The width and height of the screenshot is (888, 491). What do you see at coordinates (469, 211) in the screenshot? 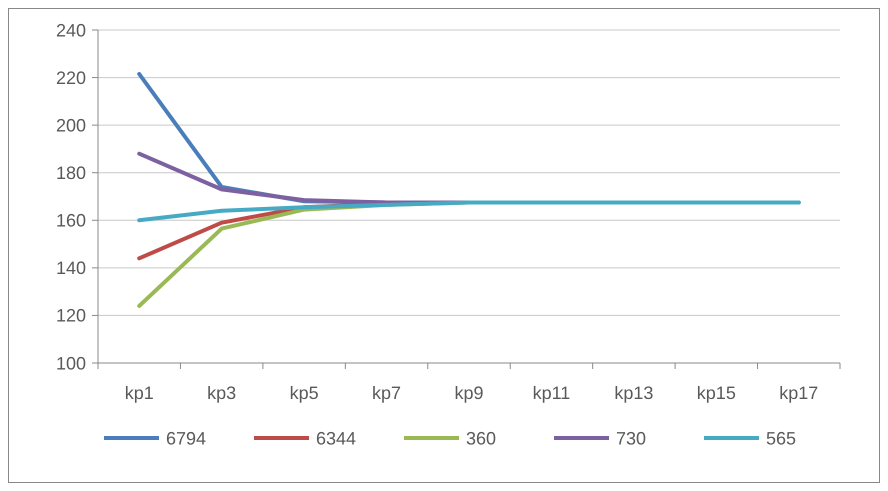
I see `line-series` at bounding box center [469, 211].